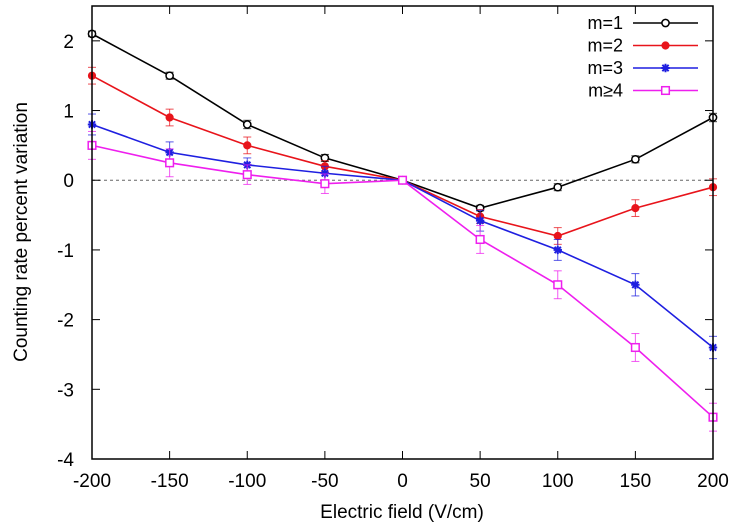 The image size is (734, 526). What do you see at coordinates (324, 481) in the screenshot?
I see `x-tick-label: -50` at bounding box center [324, 481].